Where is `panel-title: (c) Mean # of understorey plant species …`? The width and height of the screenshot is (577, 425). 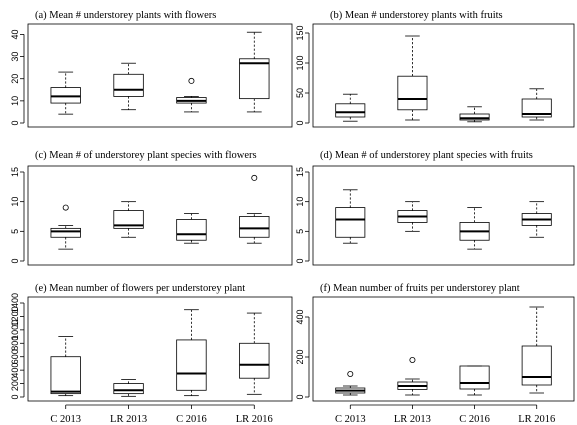
panel-title: (c) Mean # of understorey plant species … is located at coordinates (146, 155).